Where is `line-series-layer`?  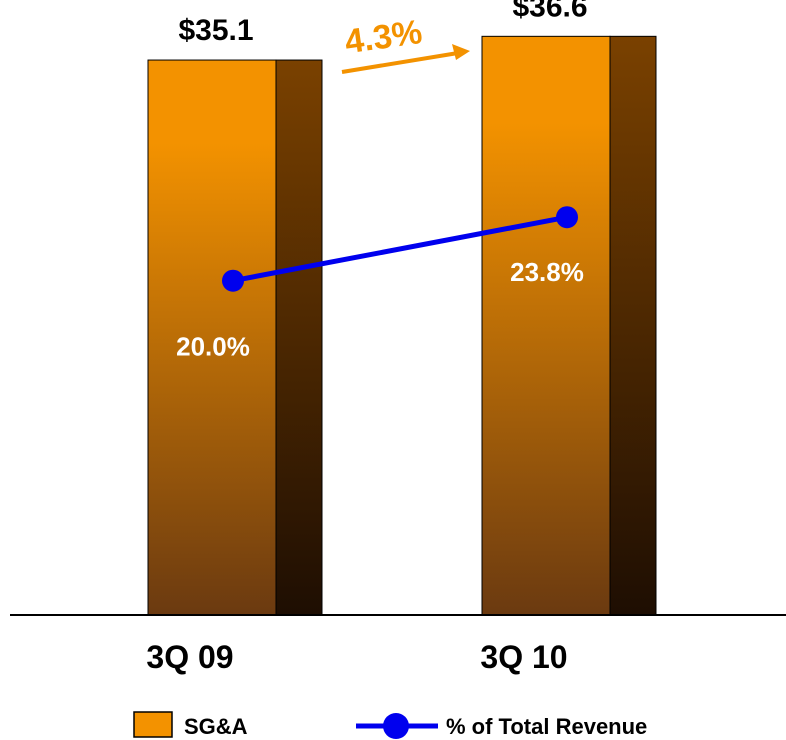
line-series-layer is located at coordinates (400, 249).